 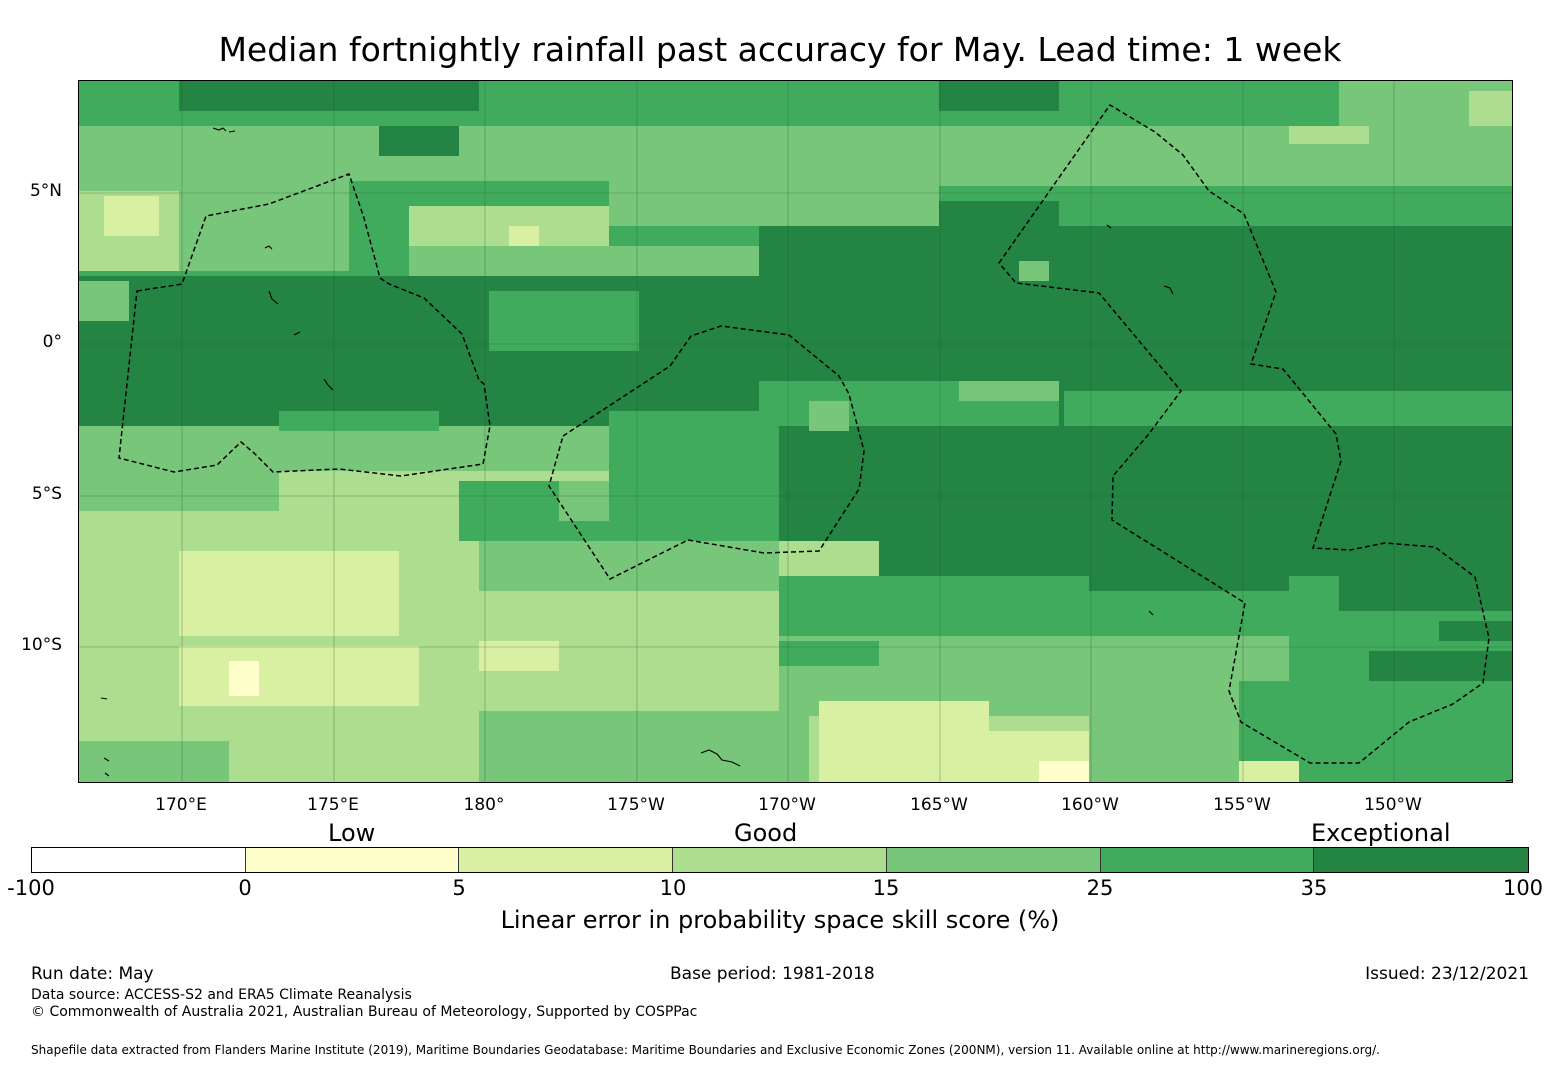 What do you see at coordinates (352, 833) in the screenshot?
I see `legend-label-low: Low` at bounding box center [352, 833].